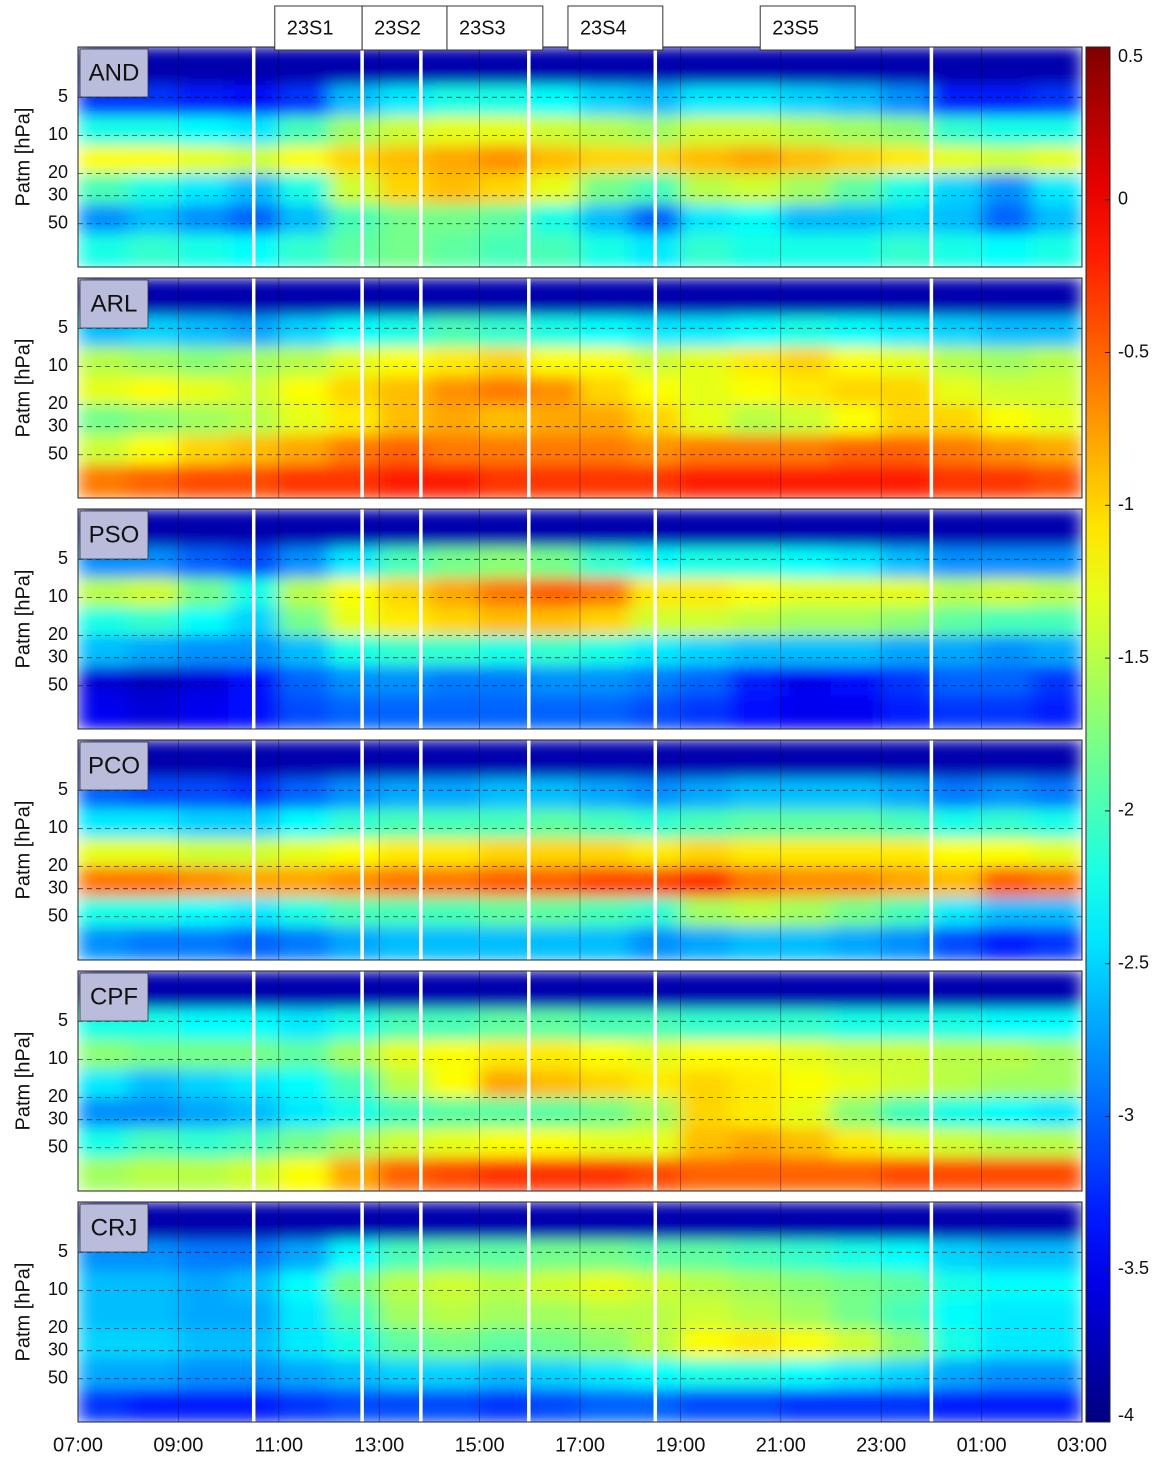 This screenshot has height=1466, width=1166. What do you see at coordinates (114, 1227) in the screenshot?
I see `station-label: CRJ` at bounding box center [114, 1227].